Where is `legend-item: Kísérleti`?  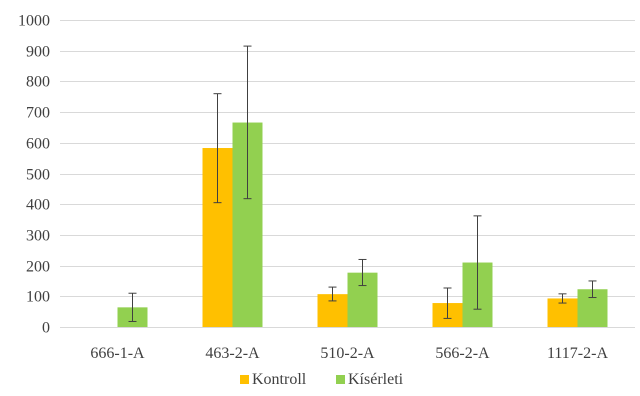 legend-item: Kísérleti is located at coordinates (370, 379).